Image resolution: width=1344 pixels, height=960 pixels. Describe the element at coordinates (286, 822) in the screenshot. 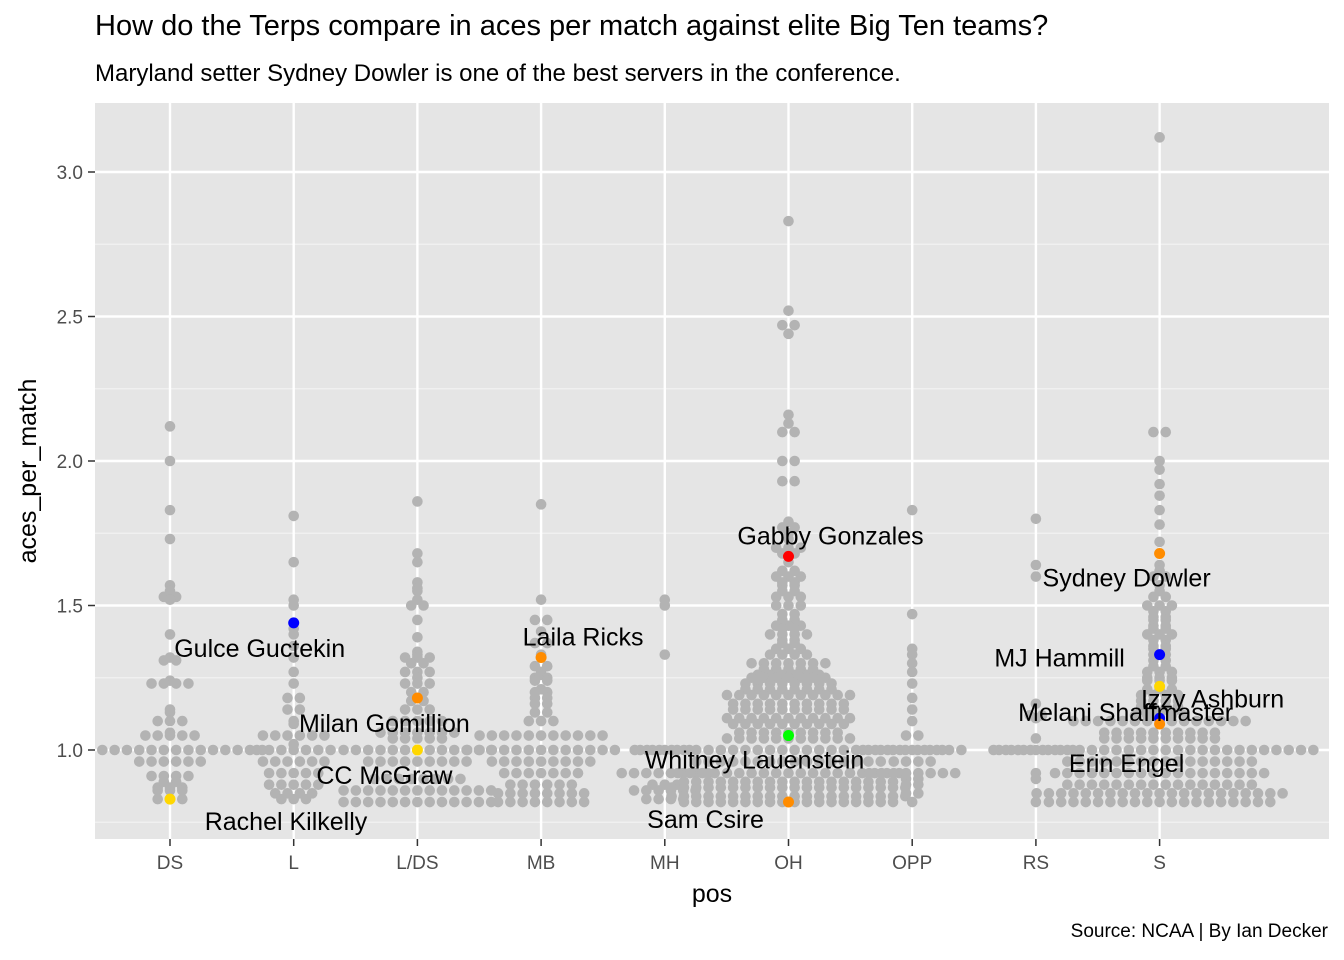

I see `player-label: Rachel Kilkelly` at that location.